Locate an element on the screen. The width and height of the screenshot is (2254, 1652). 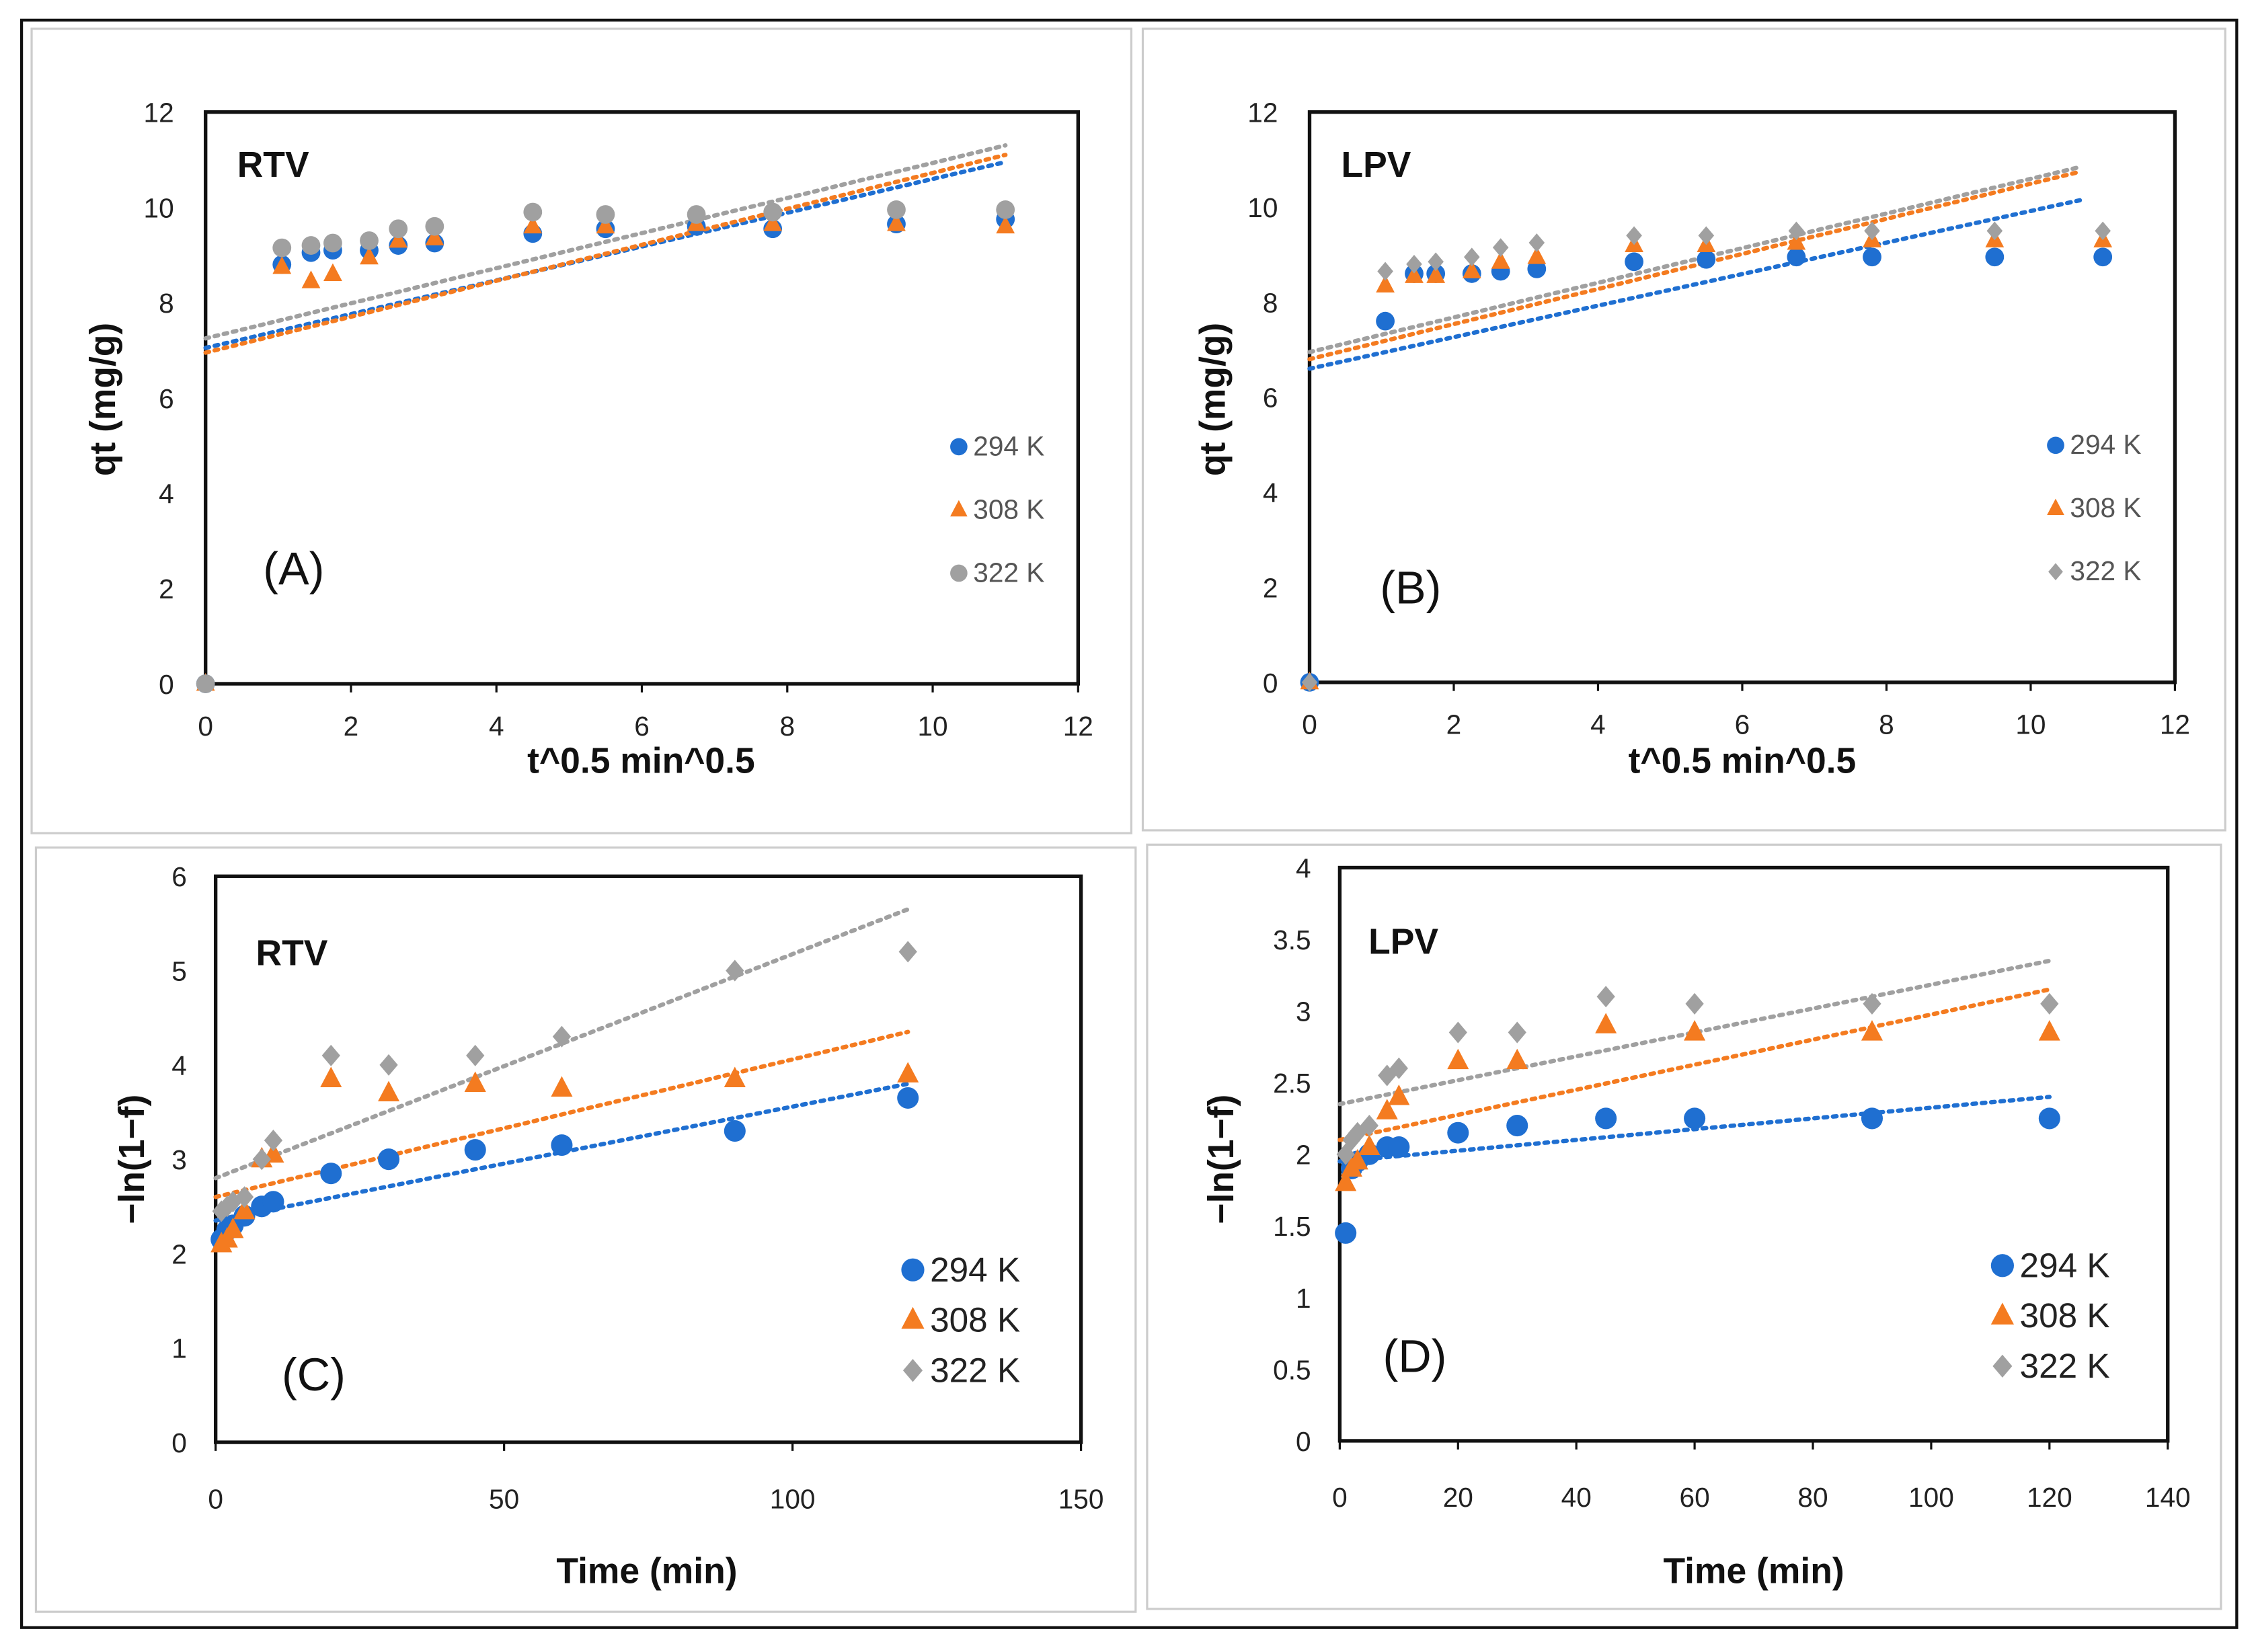
panel-sample-tag: RTV is located at coordinates (292, 954).